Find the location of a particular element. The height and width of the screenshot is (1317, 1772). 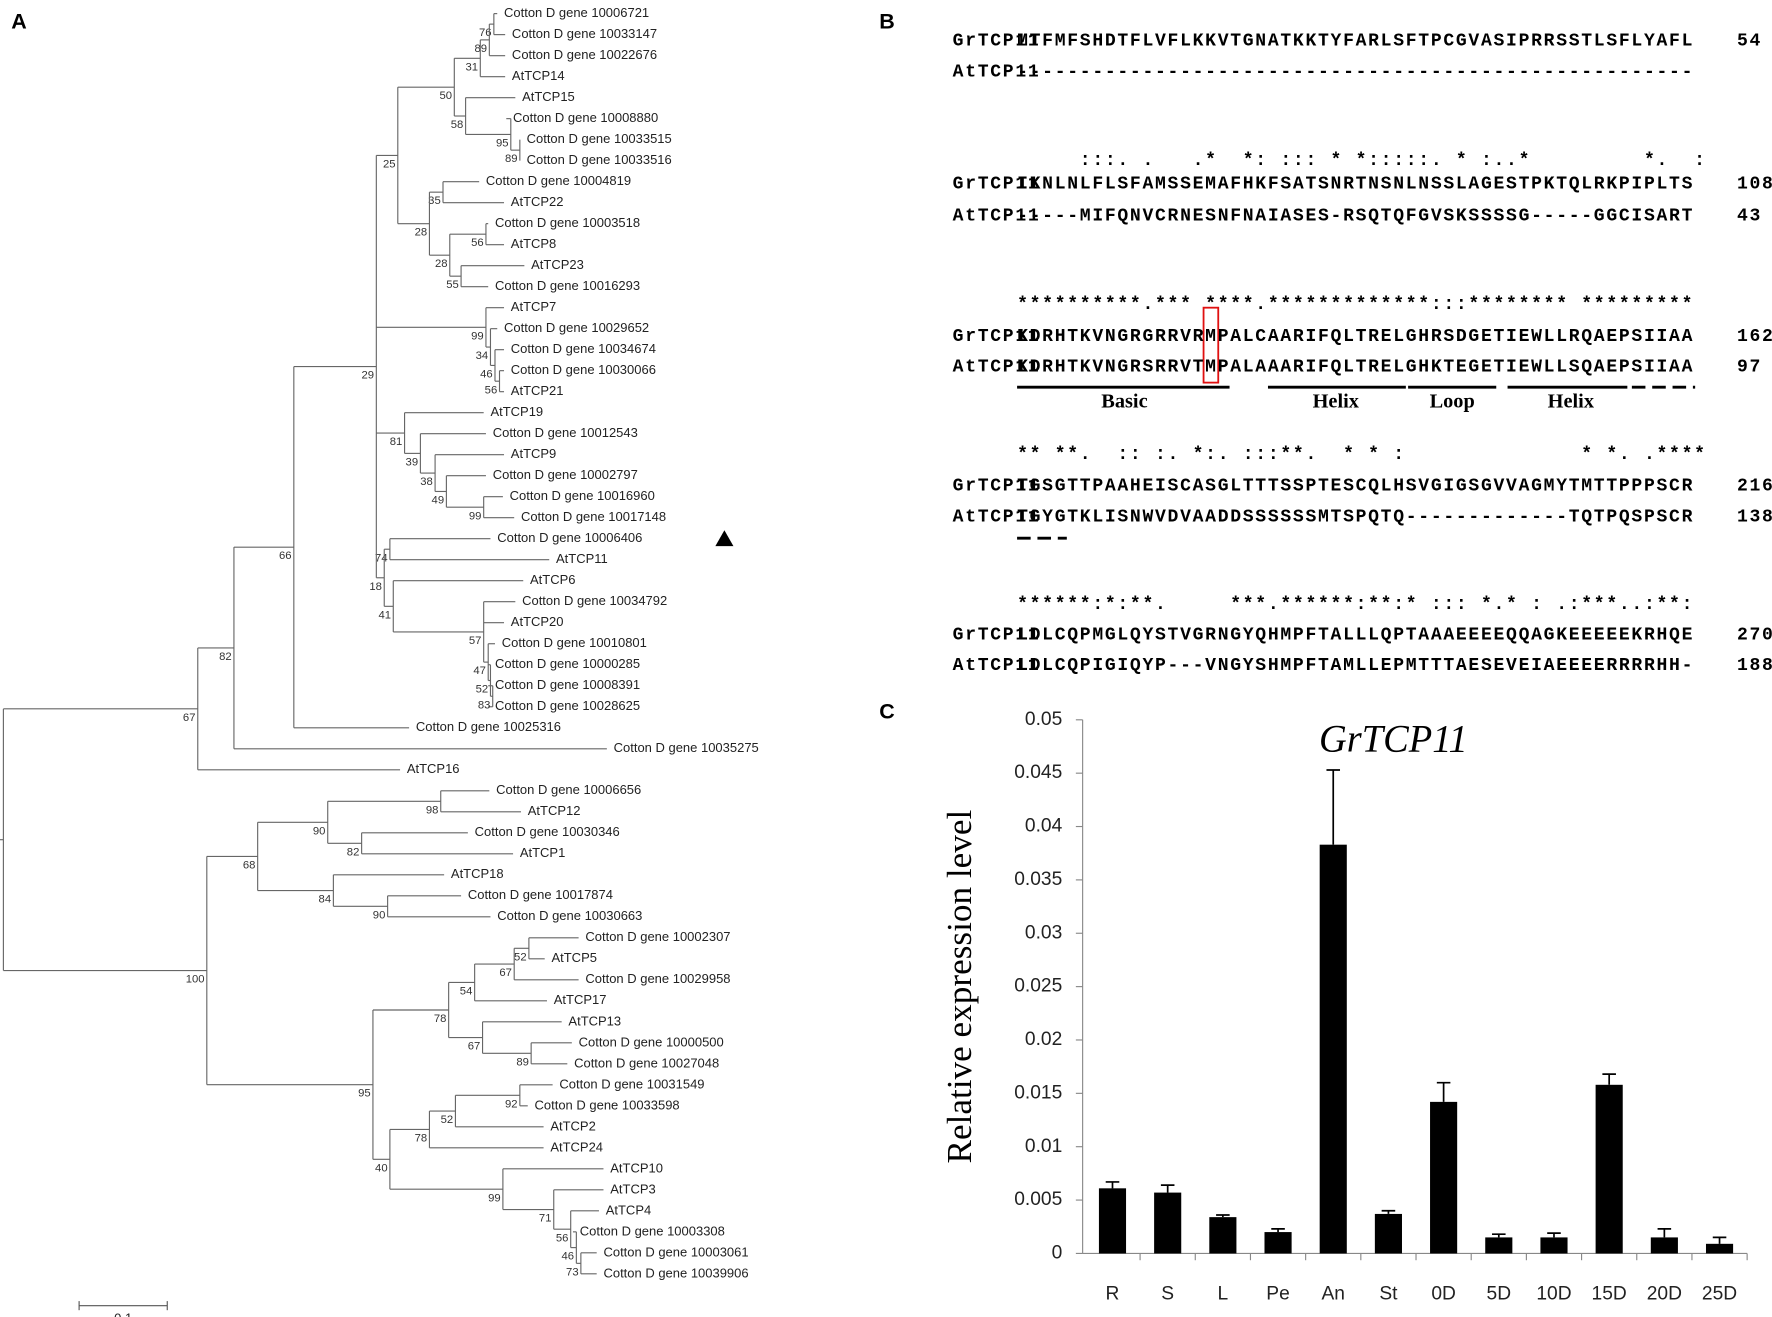

leaf-label: AtTCP24 is located at coordinates (576, 1146).